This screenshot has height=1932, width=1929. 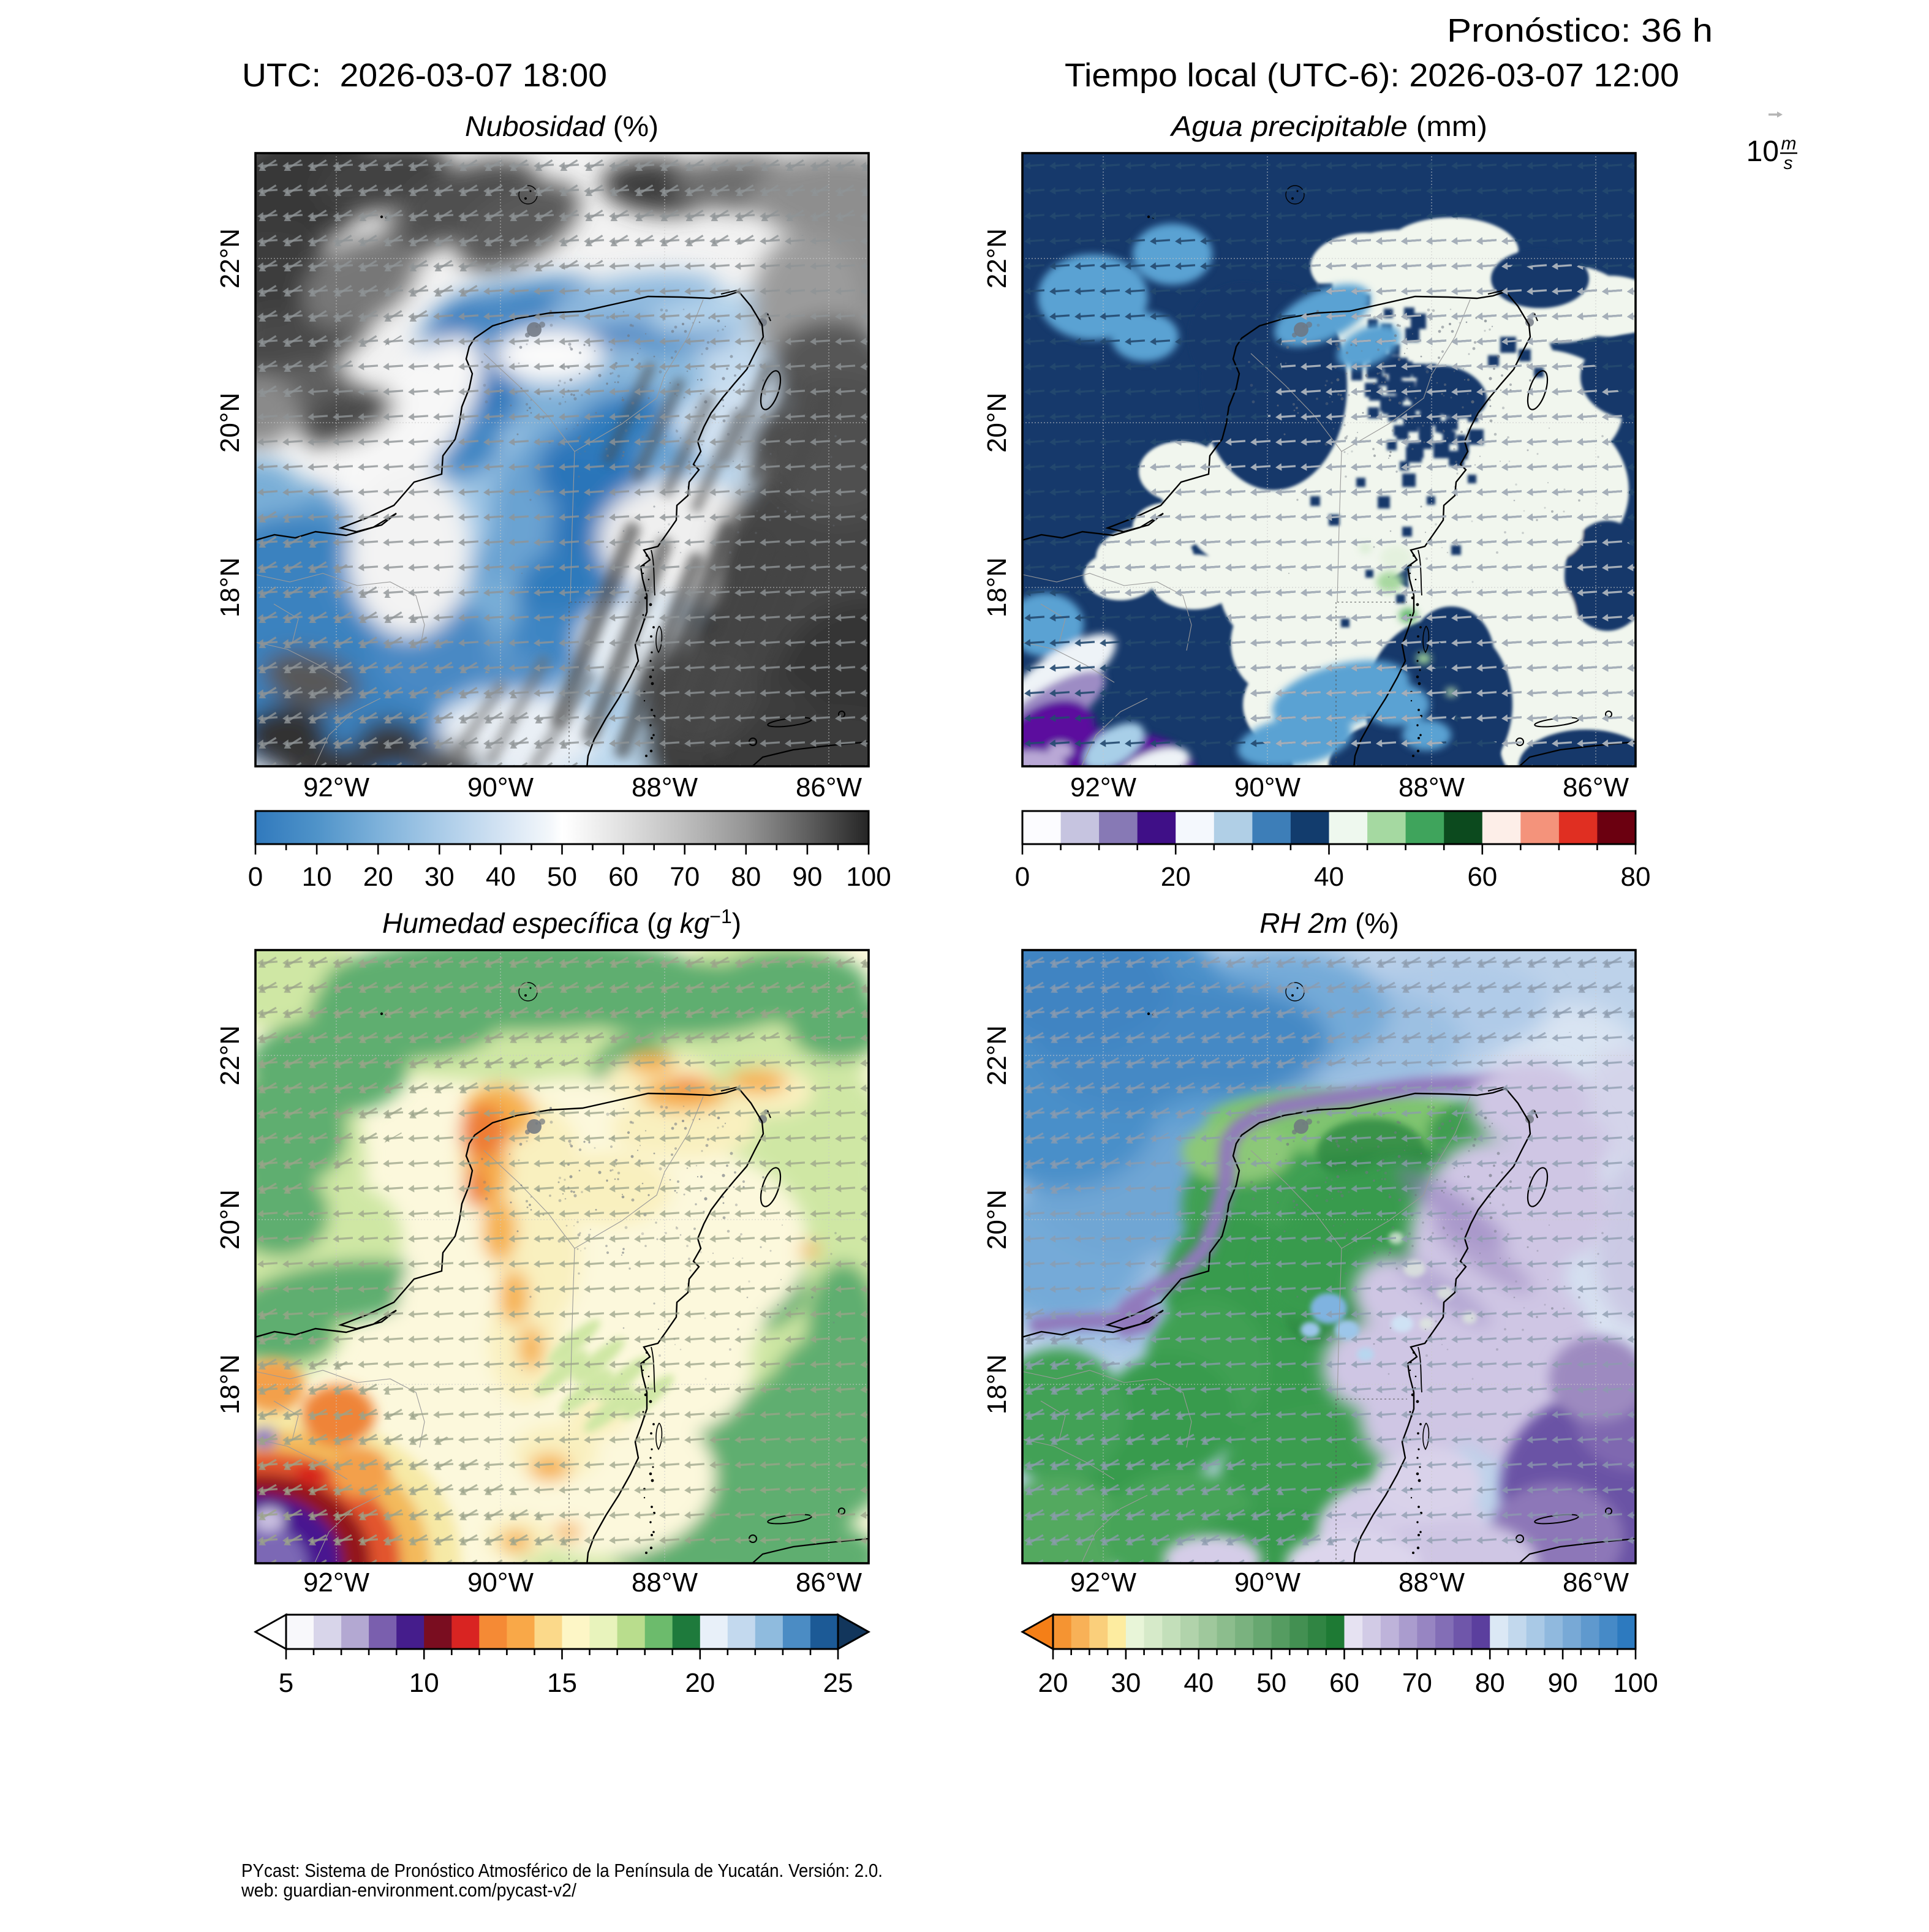 What do you see at coordinates (1329, 923) in the screenshot?
I see `svg-text: RH 2m (%)` at bounding box center [1329, 923].